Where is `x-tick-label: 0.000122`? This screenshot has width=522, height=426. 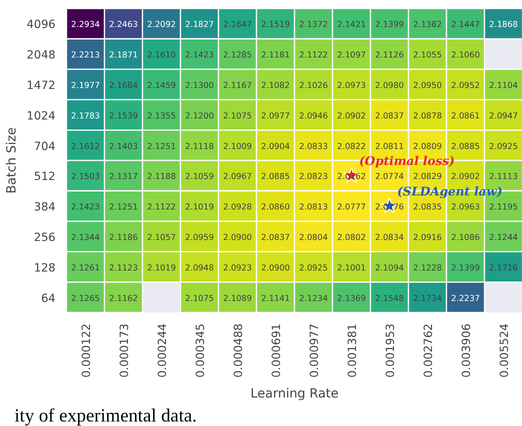
x-tick-label: 0.000122 is located at coordinates (86, 350).